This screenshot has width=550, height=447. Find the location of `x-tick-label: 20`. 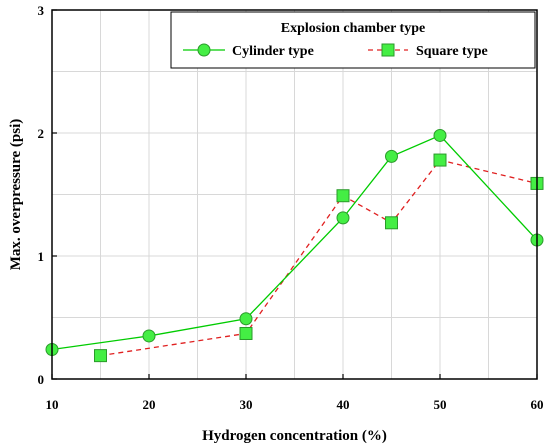

x-tick-label: 20 is located at coordinates (149, 404).